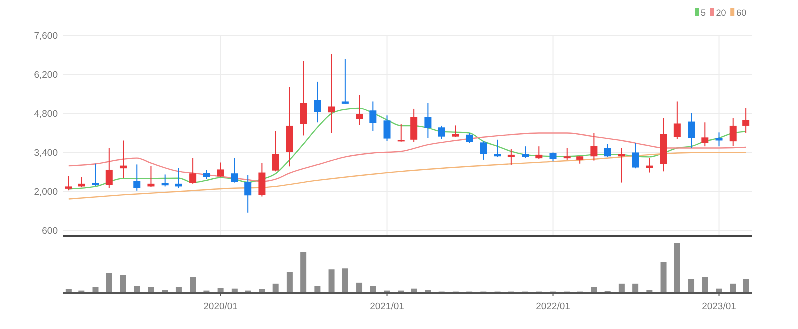 Image resolution: width=798 pixels, height=329 pixels. What do you see at coordinates (387, 306) in the screenshot?
I see `x-tick-label: 2021/01` at bounding box center [387, 306].